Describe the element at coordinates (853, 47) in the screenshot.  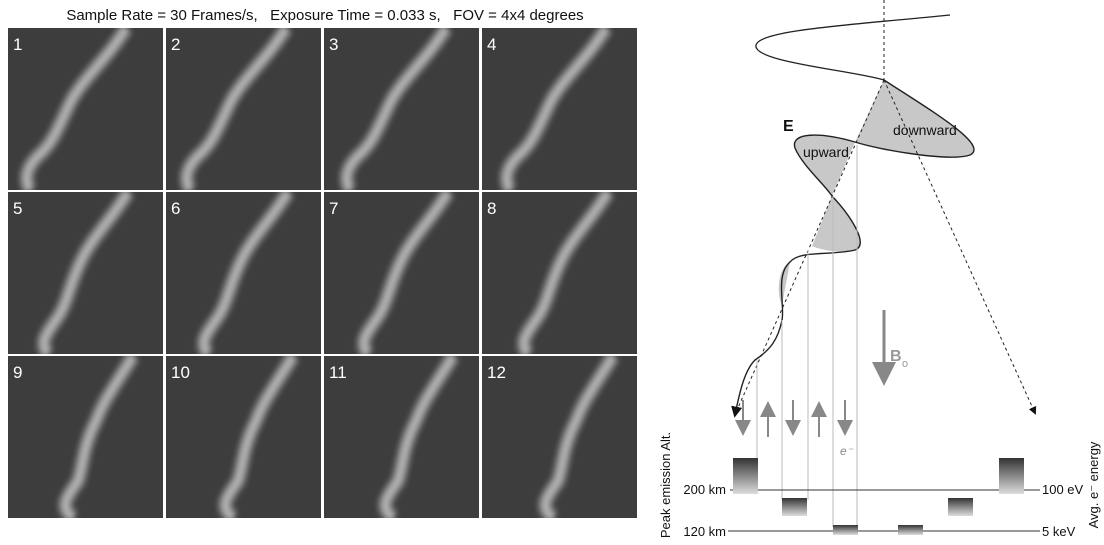
I see `wave-top` at that location.